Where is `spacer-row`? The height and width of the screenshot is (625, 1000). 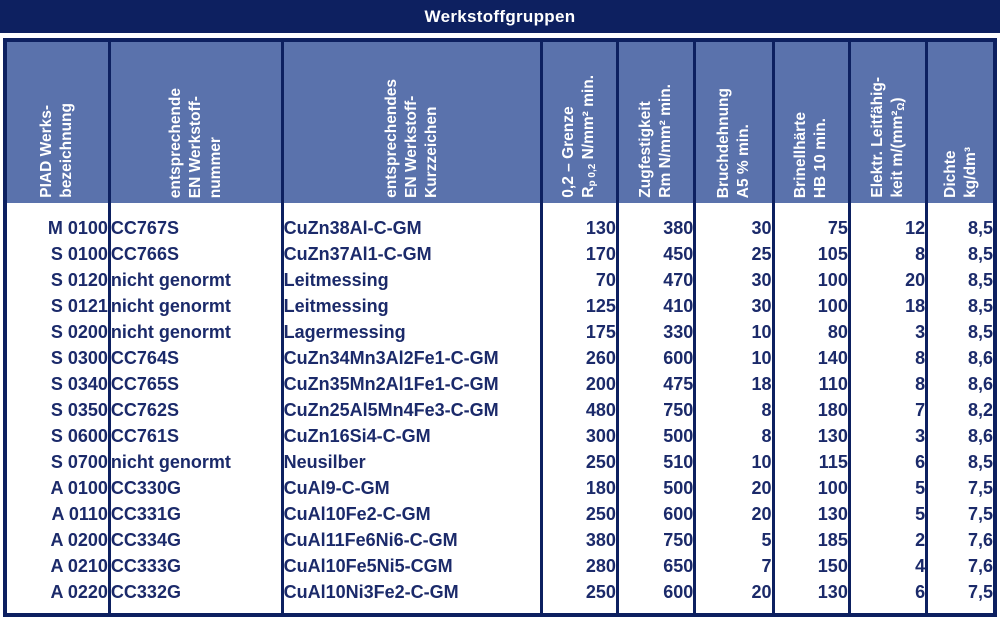 spacer-row is located at coordinates (500, 610).